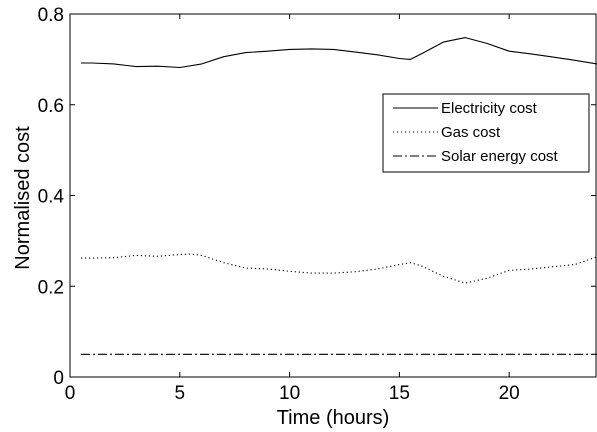 This screenshot has width=597, height=432. Describe the element at coordinates (399, 393) in the screenshot. I see `x-tick-label: 15` at that location.